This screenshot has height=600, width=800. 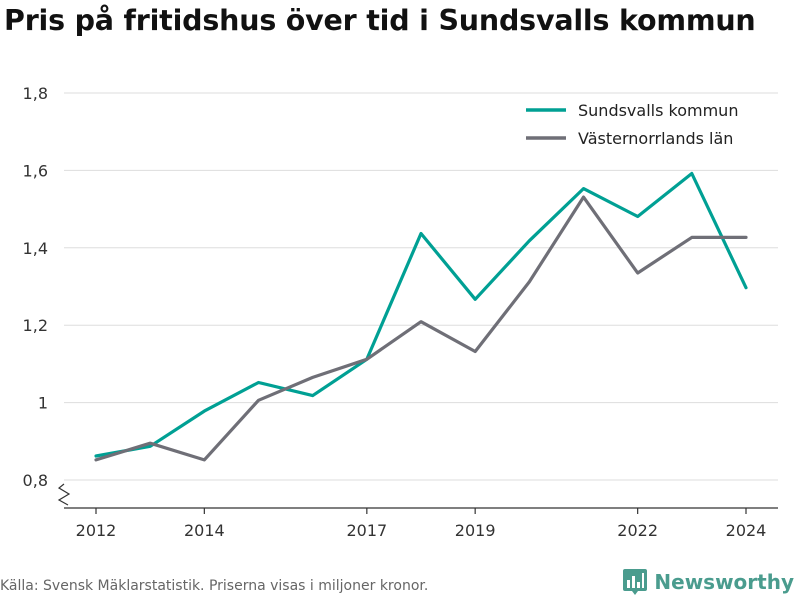 I want to click on x-tick-label: 2024, so click(x=746, y=530).